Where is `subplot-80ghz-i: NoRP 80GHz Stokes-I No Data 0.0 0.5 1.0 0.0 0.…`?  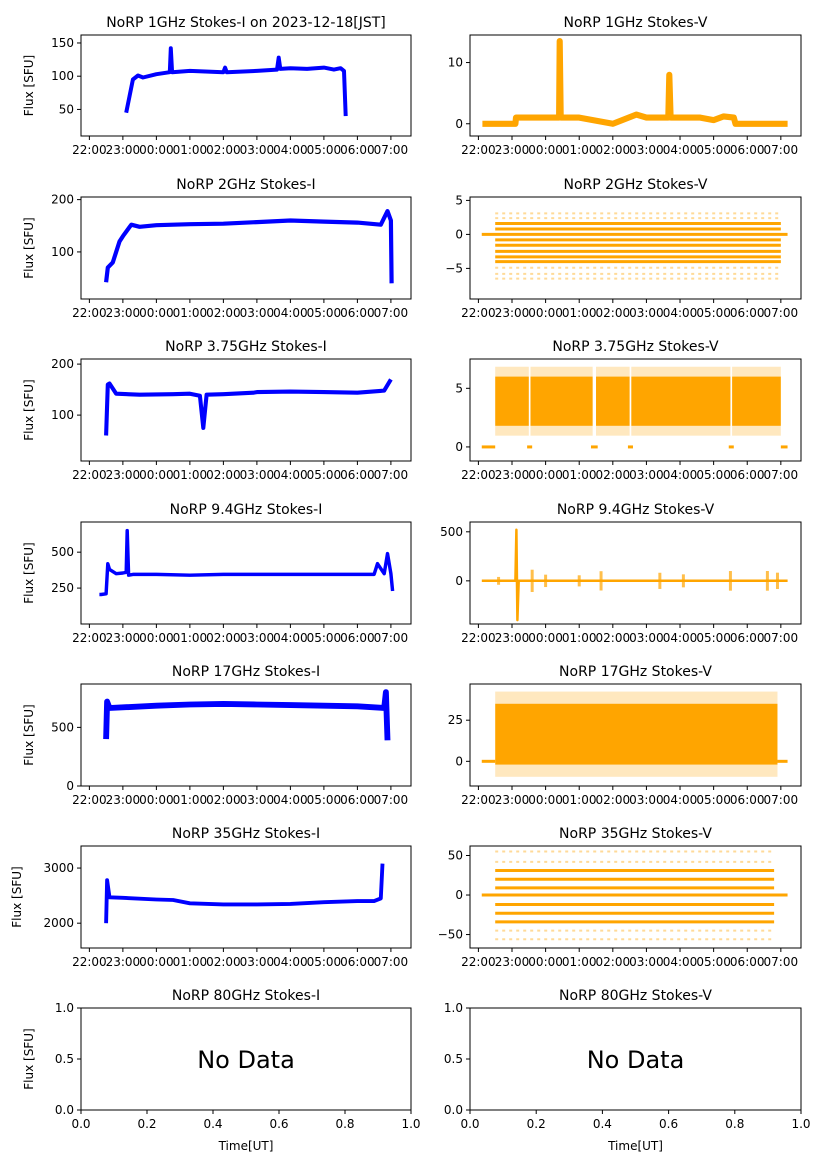
subplot-80ghz-i: NoRP 80GHz Stokes-I No Data 0.0 0.5 1.0 0.0 0.… is located at coordinates (221, 1070).